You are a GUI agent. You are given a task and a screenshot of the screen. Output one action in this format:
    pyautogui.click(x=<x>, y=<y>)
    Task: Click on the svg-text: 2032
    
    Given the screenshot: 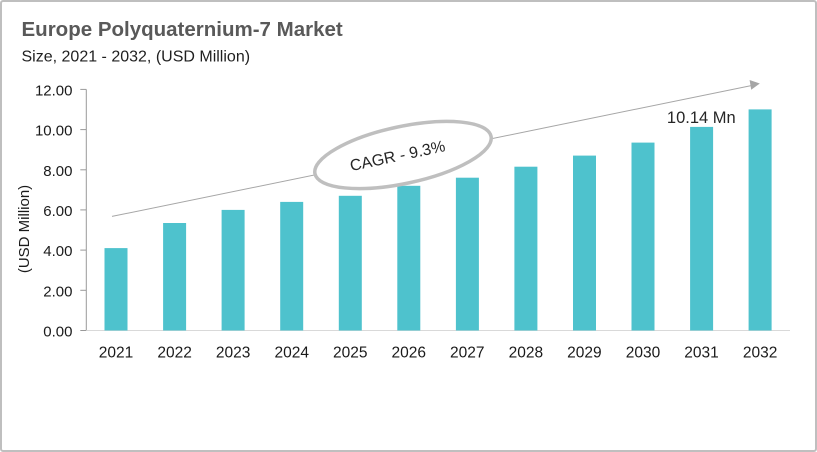 What is the action you would take?
    pyautogui.click(x=760, y=352)
    